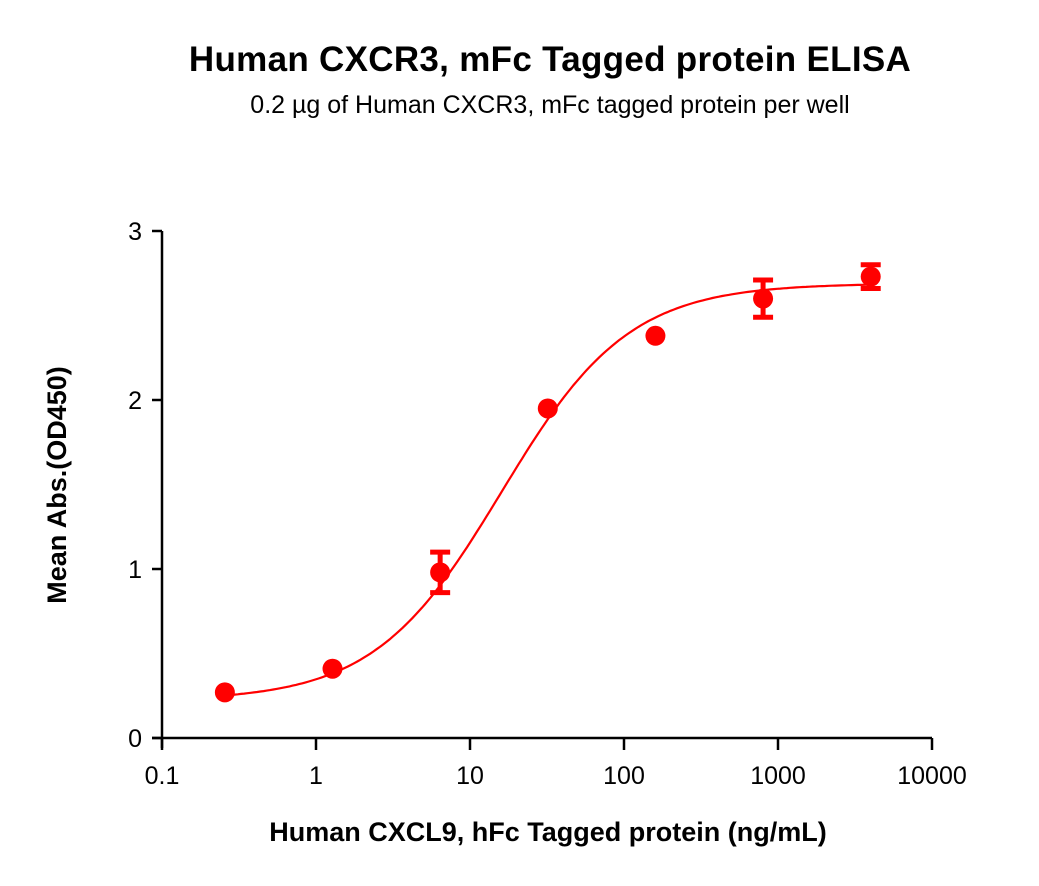 The image size is (1039, 886). Describe the element at coordinates (470, 776) in the screenshot. I see `x-tick-label: 10` at that location.